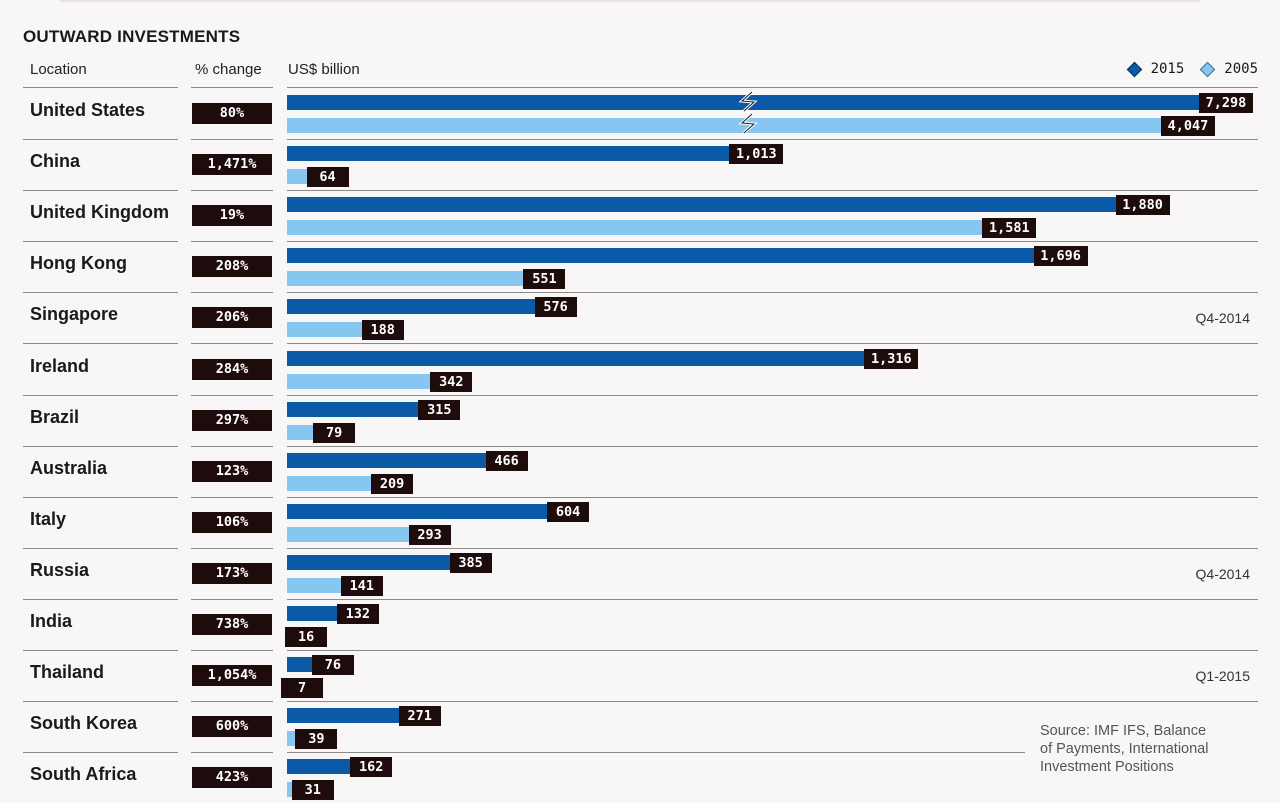 The width and height of the screenshot is (1280, 803). What do you see at coordinates (640, 318) in the screenshot?
I see `table-row: Singapore 206% 576 188 Q4-2014` at bounding box center [640, 318].